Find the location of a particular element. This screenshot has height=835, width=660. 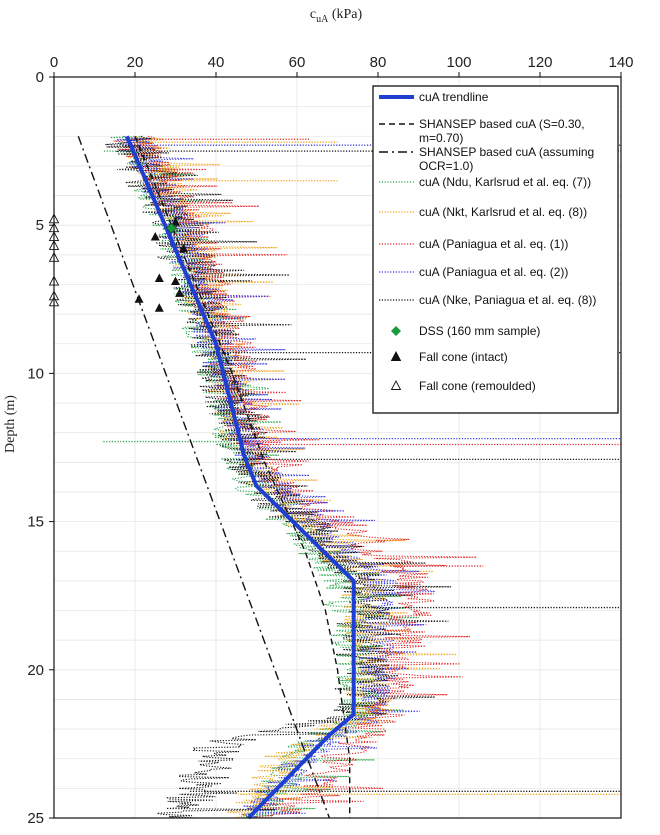

legend-swatch-fallcone_intact is located at coordinates (396, 356).